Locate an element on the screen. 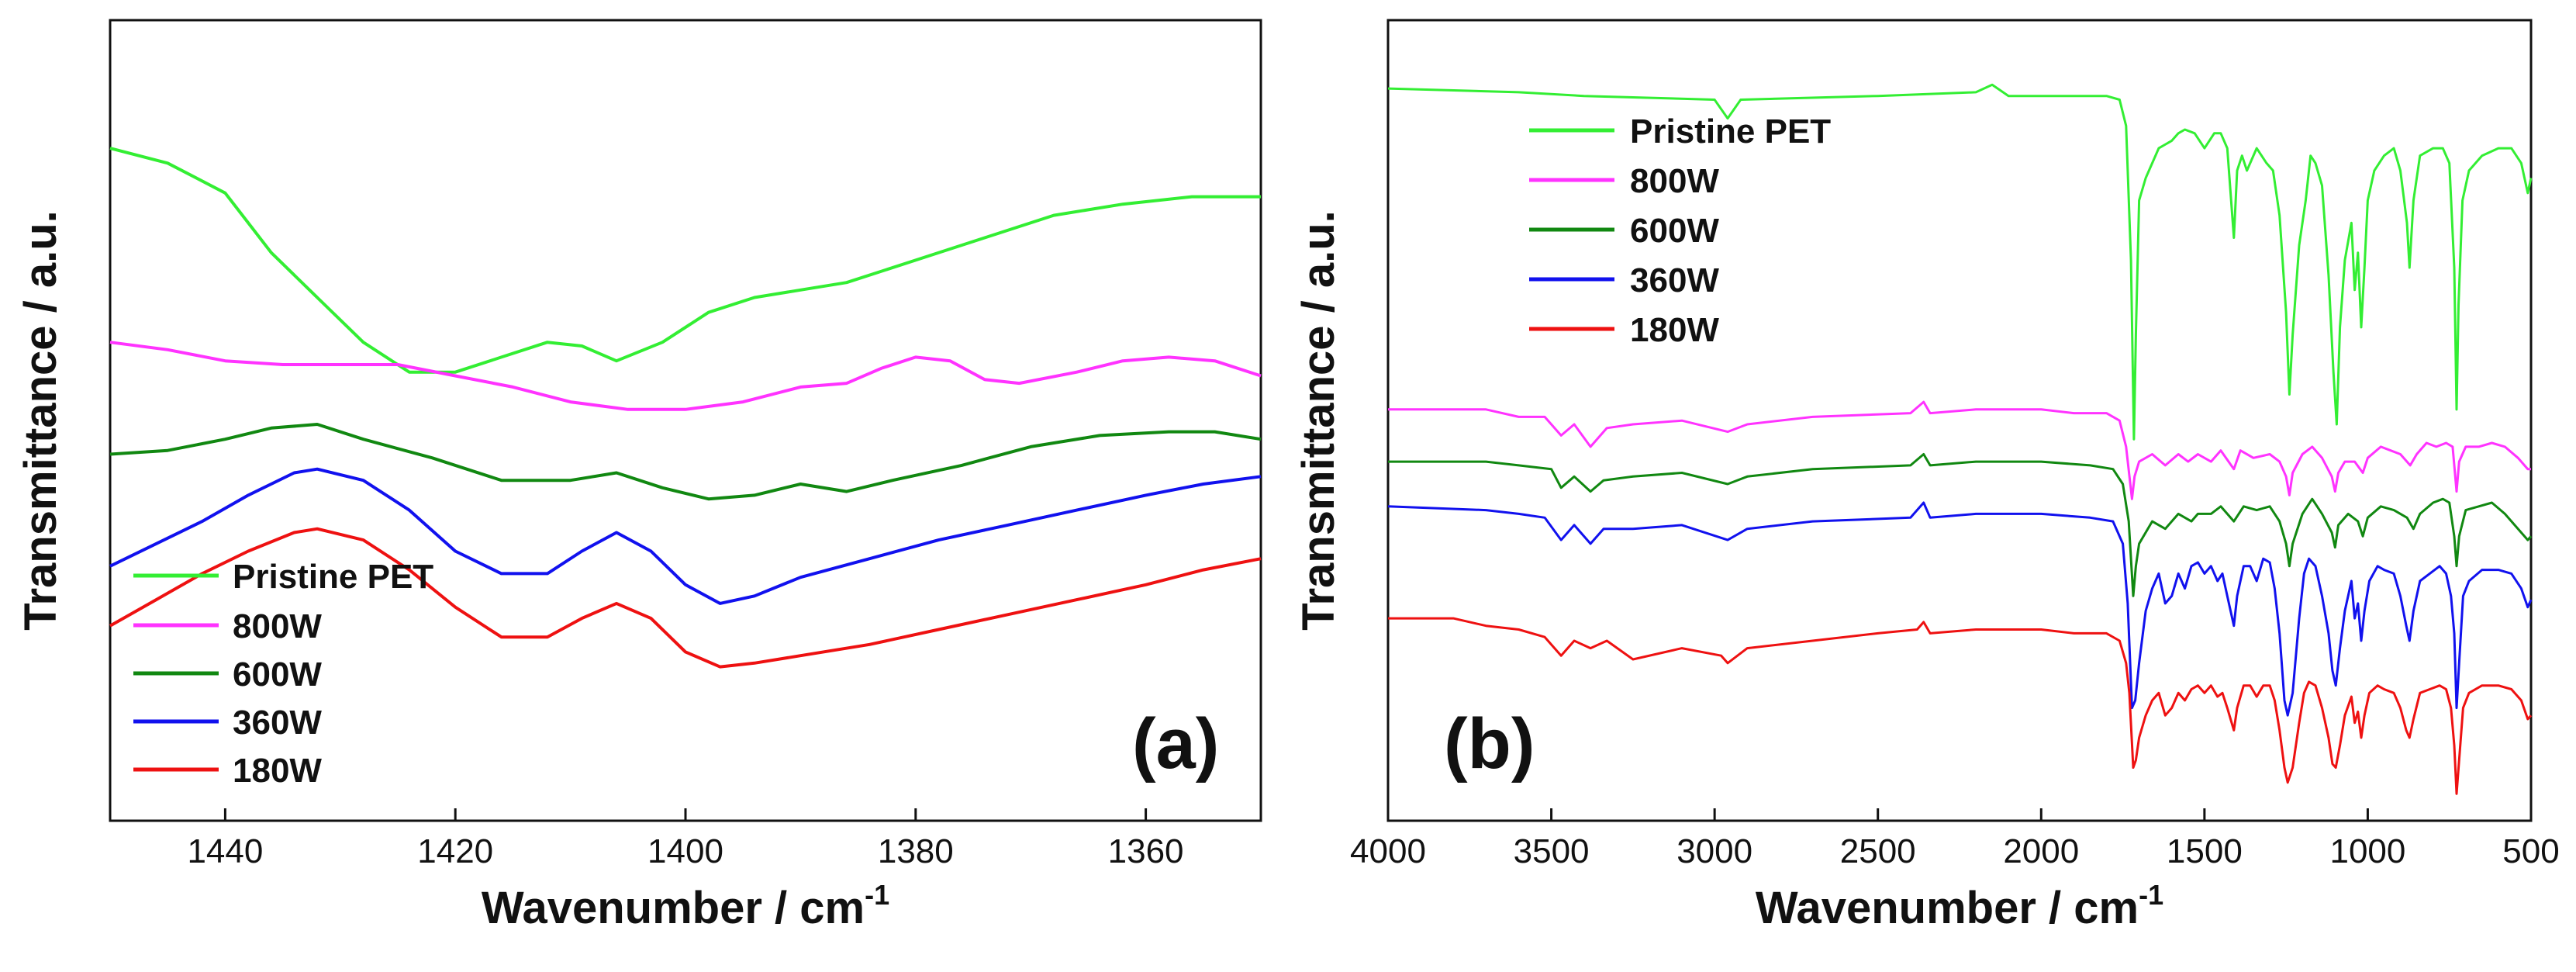  panel-label-a: (a) is located at coordinates (1175, 744).